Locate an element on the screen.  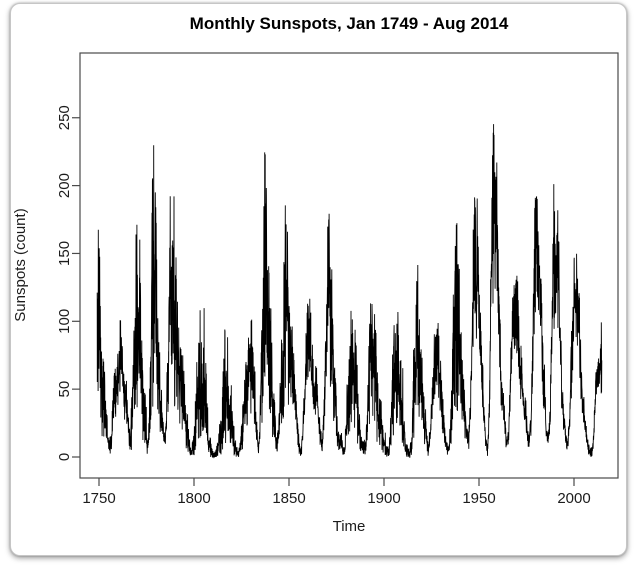
x-tick-label: 1900 is located at coordinates (383, 498).